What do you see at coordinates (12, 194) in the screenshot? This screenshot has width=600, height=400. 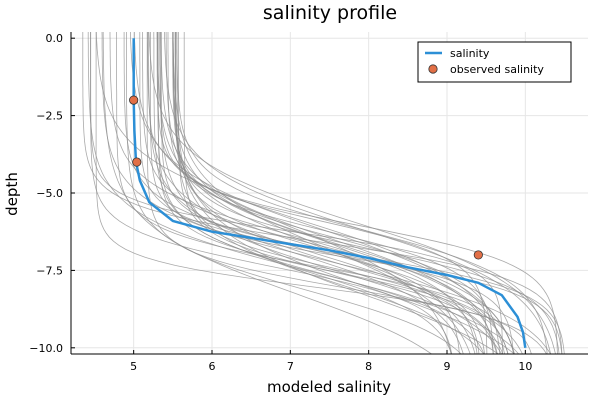 I see `y-axis-label: depth` at bounding box center [12, 194].